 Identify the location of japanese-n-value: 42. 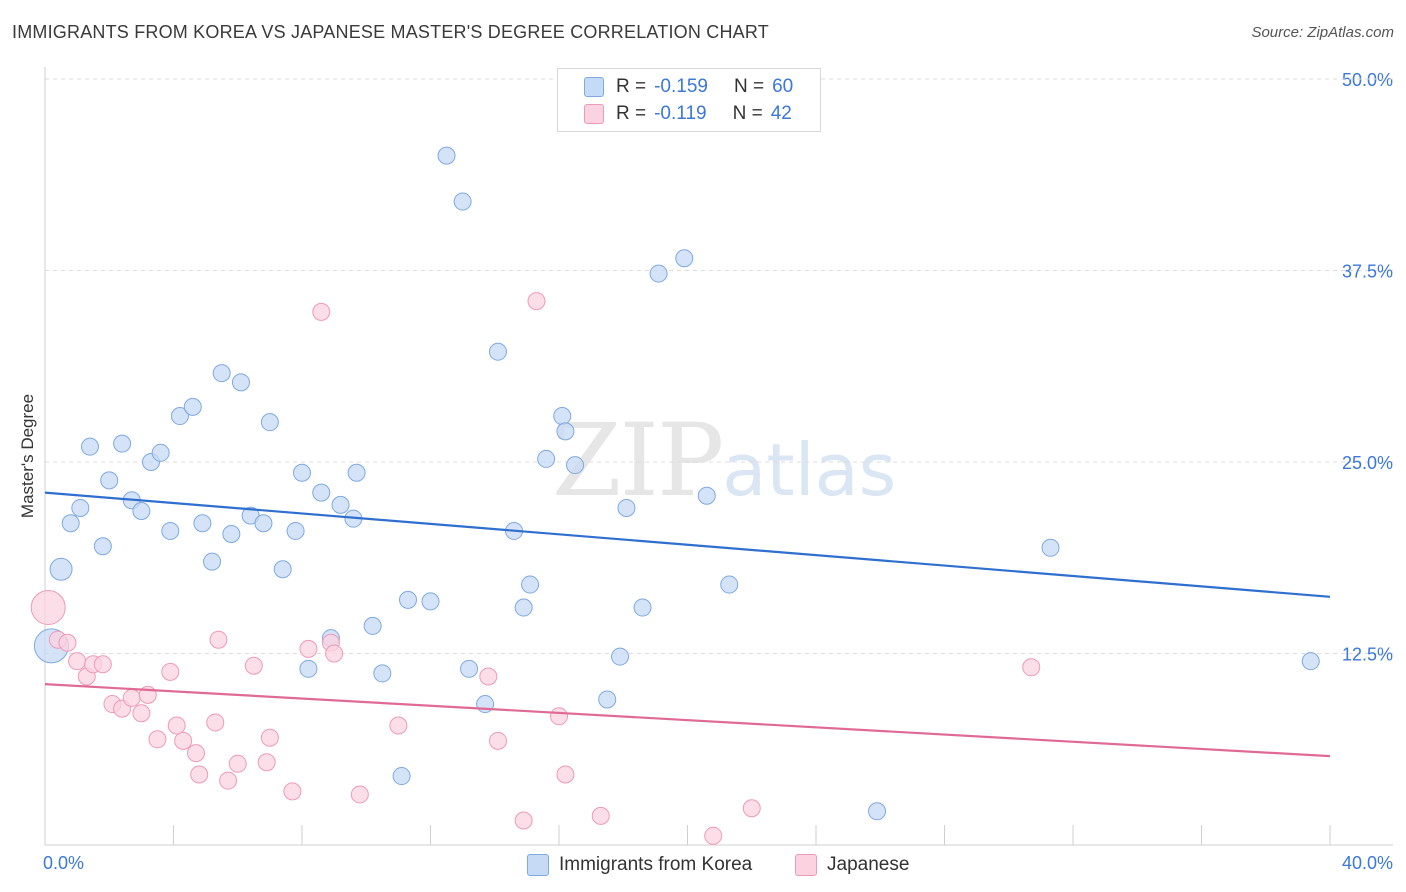
(781, 113).